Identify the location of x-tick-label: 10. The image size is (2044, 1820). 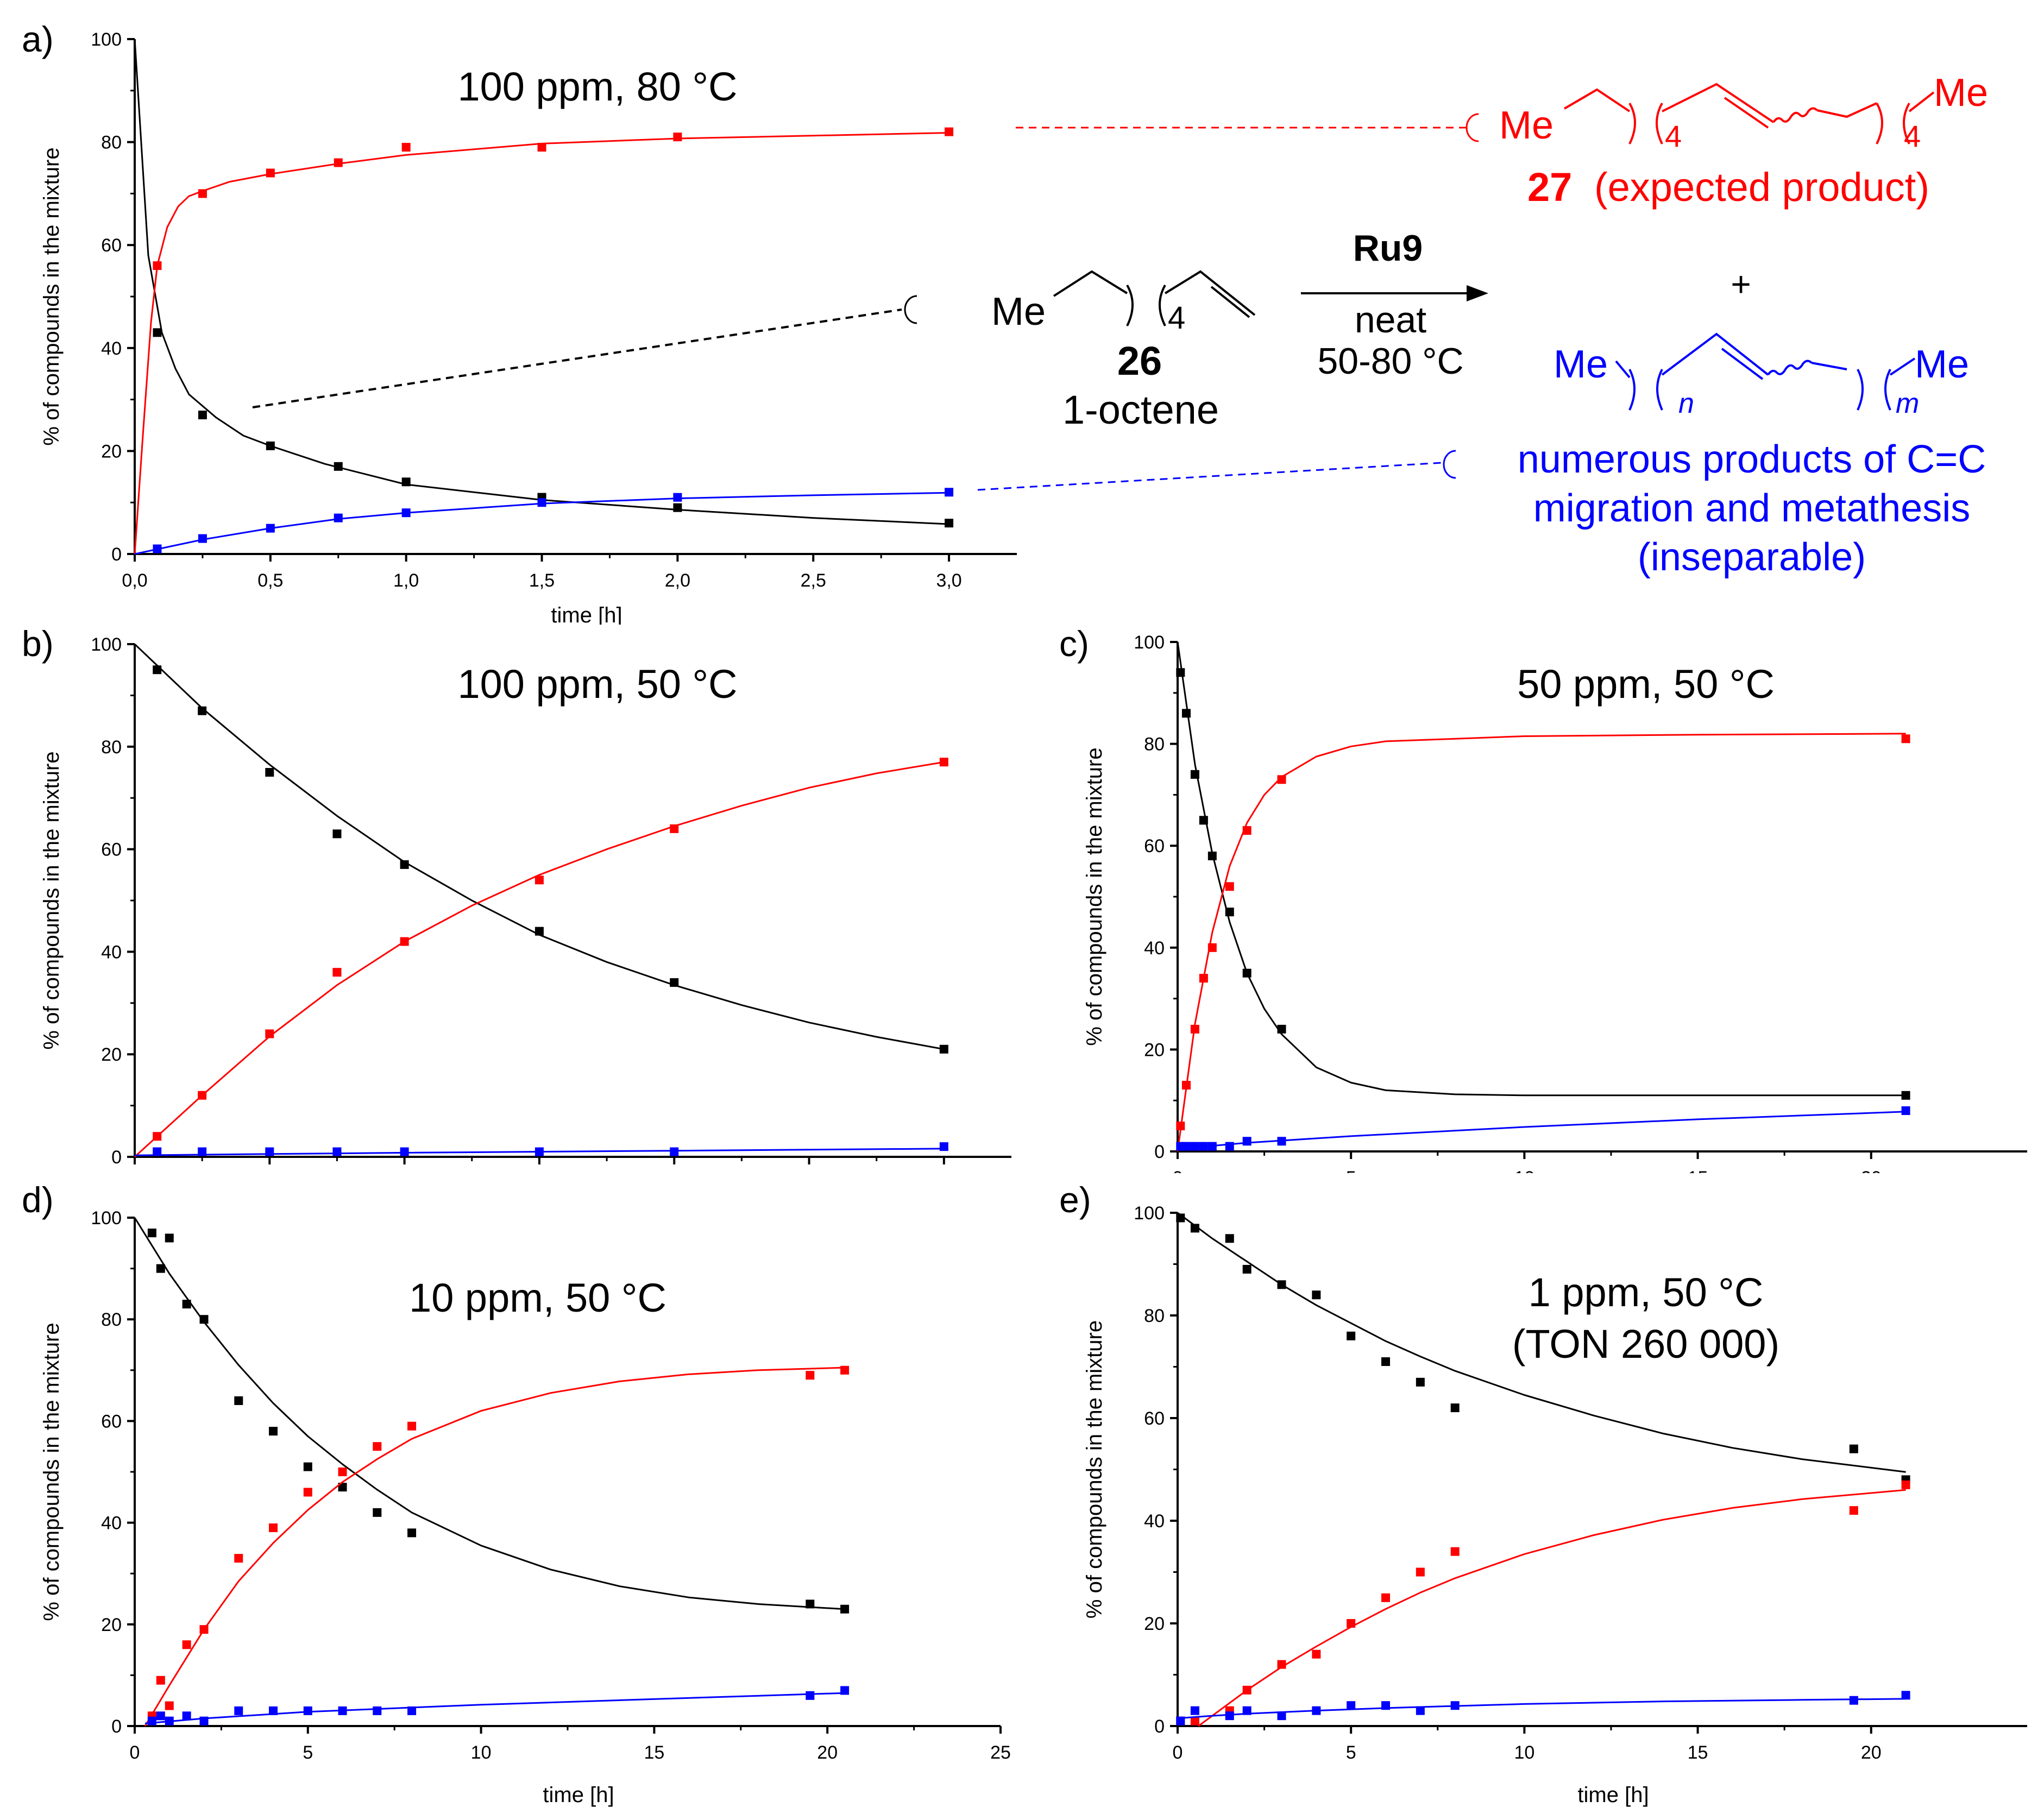
(482, 1752).